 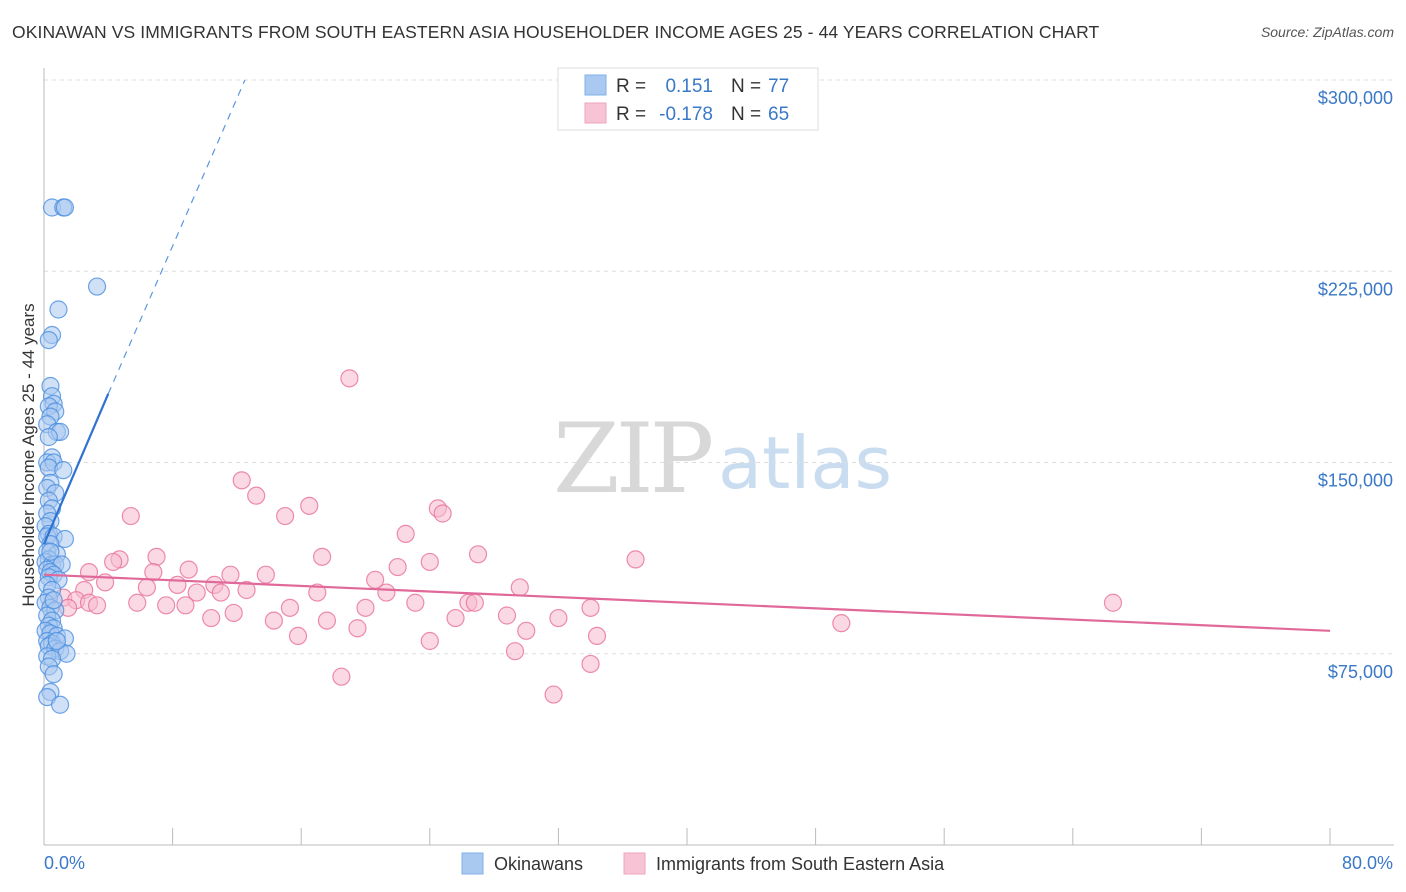 I want to click on chart-source: Source: ZipAtlas.com, so click(x=1327, y=32).